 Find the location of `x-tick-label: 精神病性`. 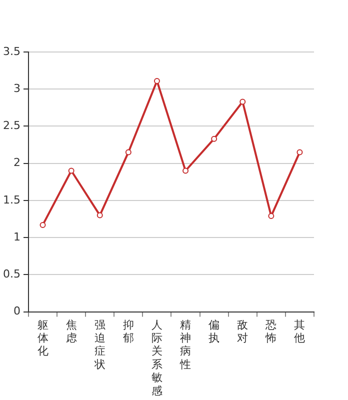

x-tick-label: 精神病性 is located at coordinates (185, 344).